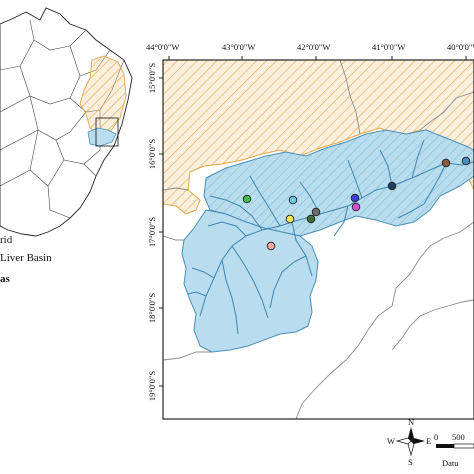  I want to click on lon-tick-marks, so click(317, 58).